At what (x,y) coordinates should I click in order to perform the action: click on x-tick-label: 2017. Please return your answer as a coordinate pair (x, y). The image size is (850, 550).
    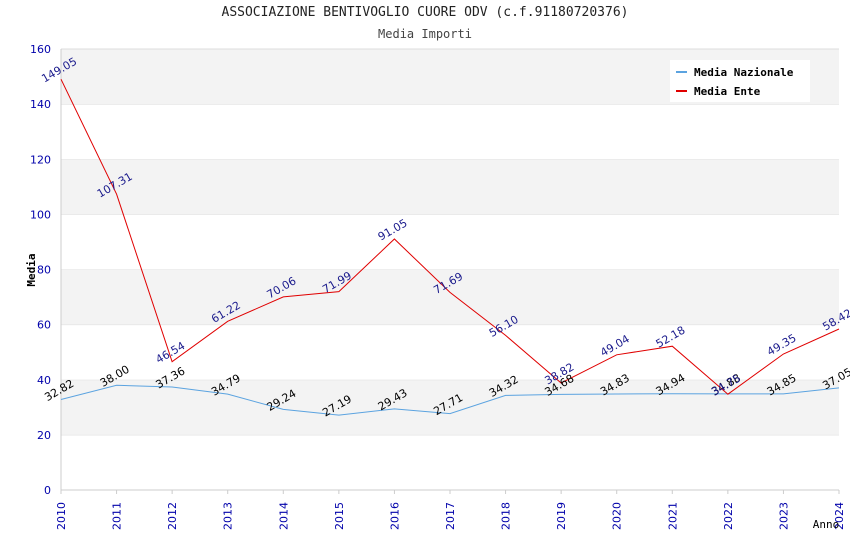
    Looking at the image, I should click on (450, 516).